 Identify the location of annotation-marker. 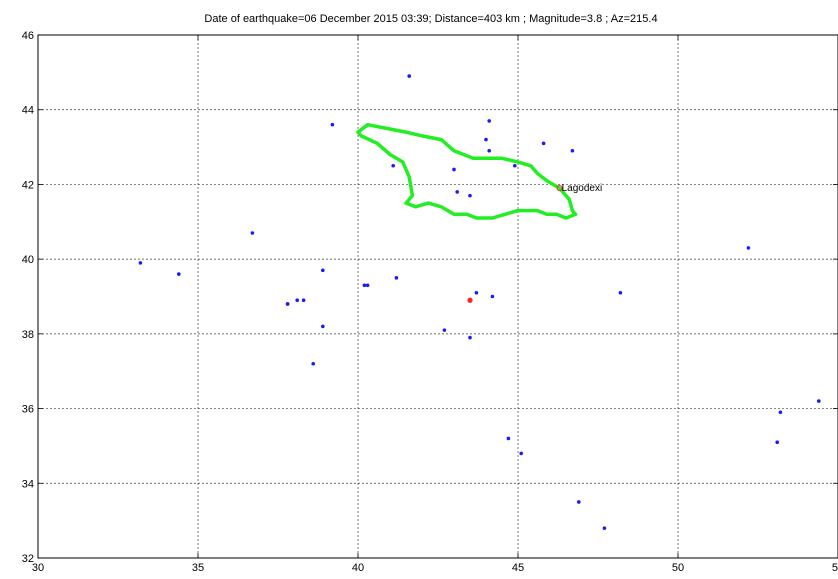
(559, 188).